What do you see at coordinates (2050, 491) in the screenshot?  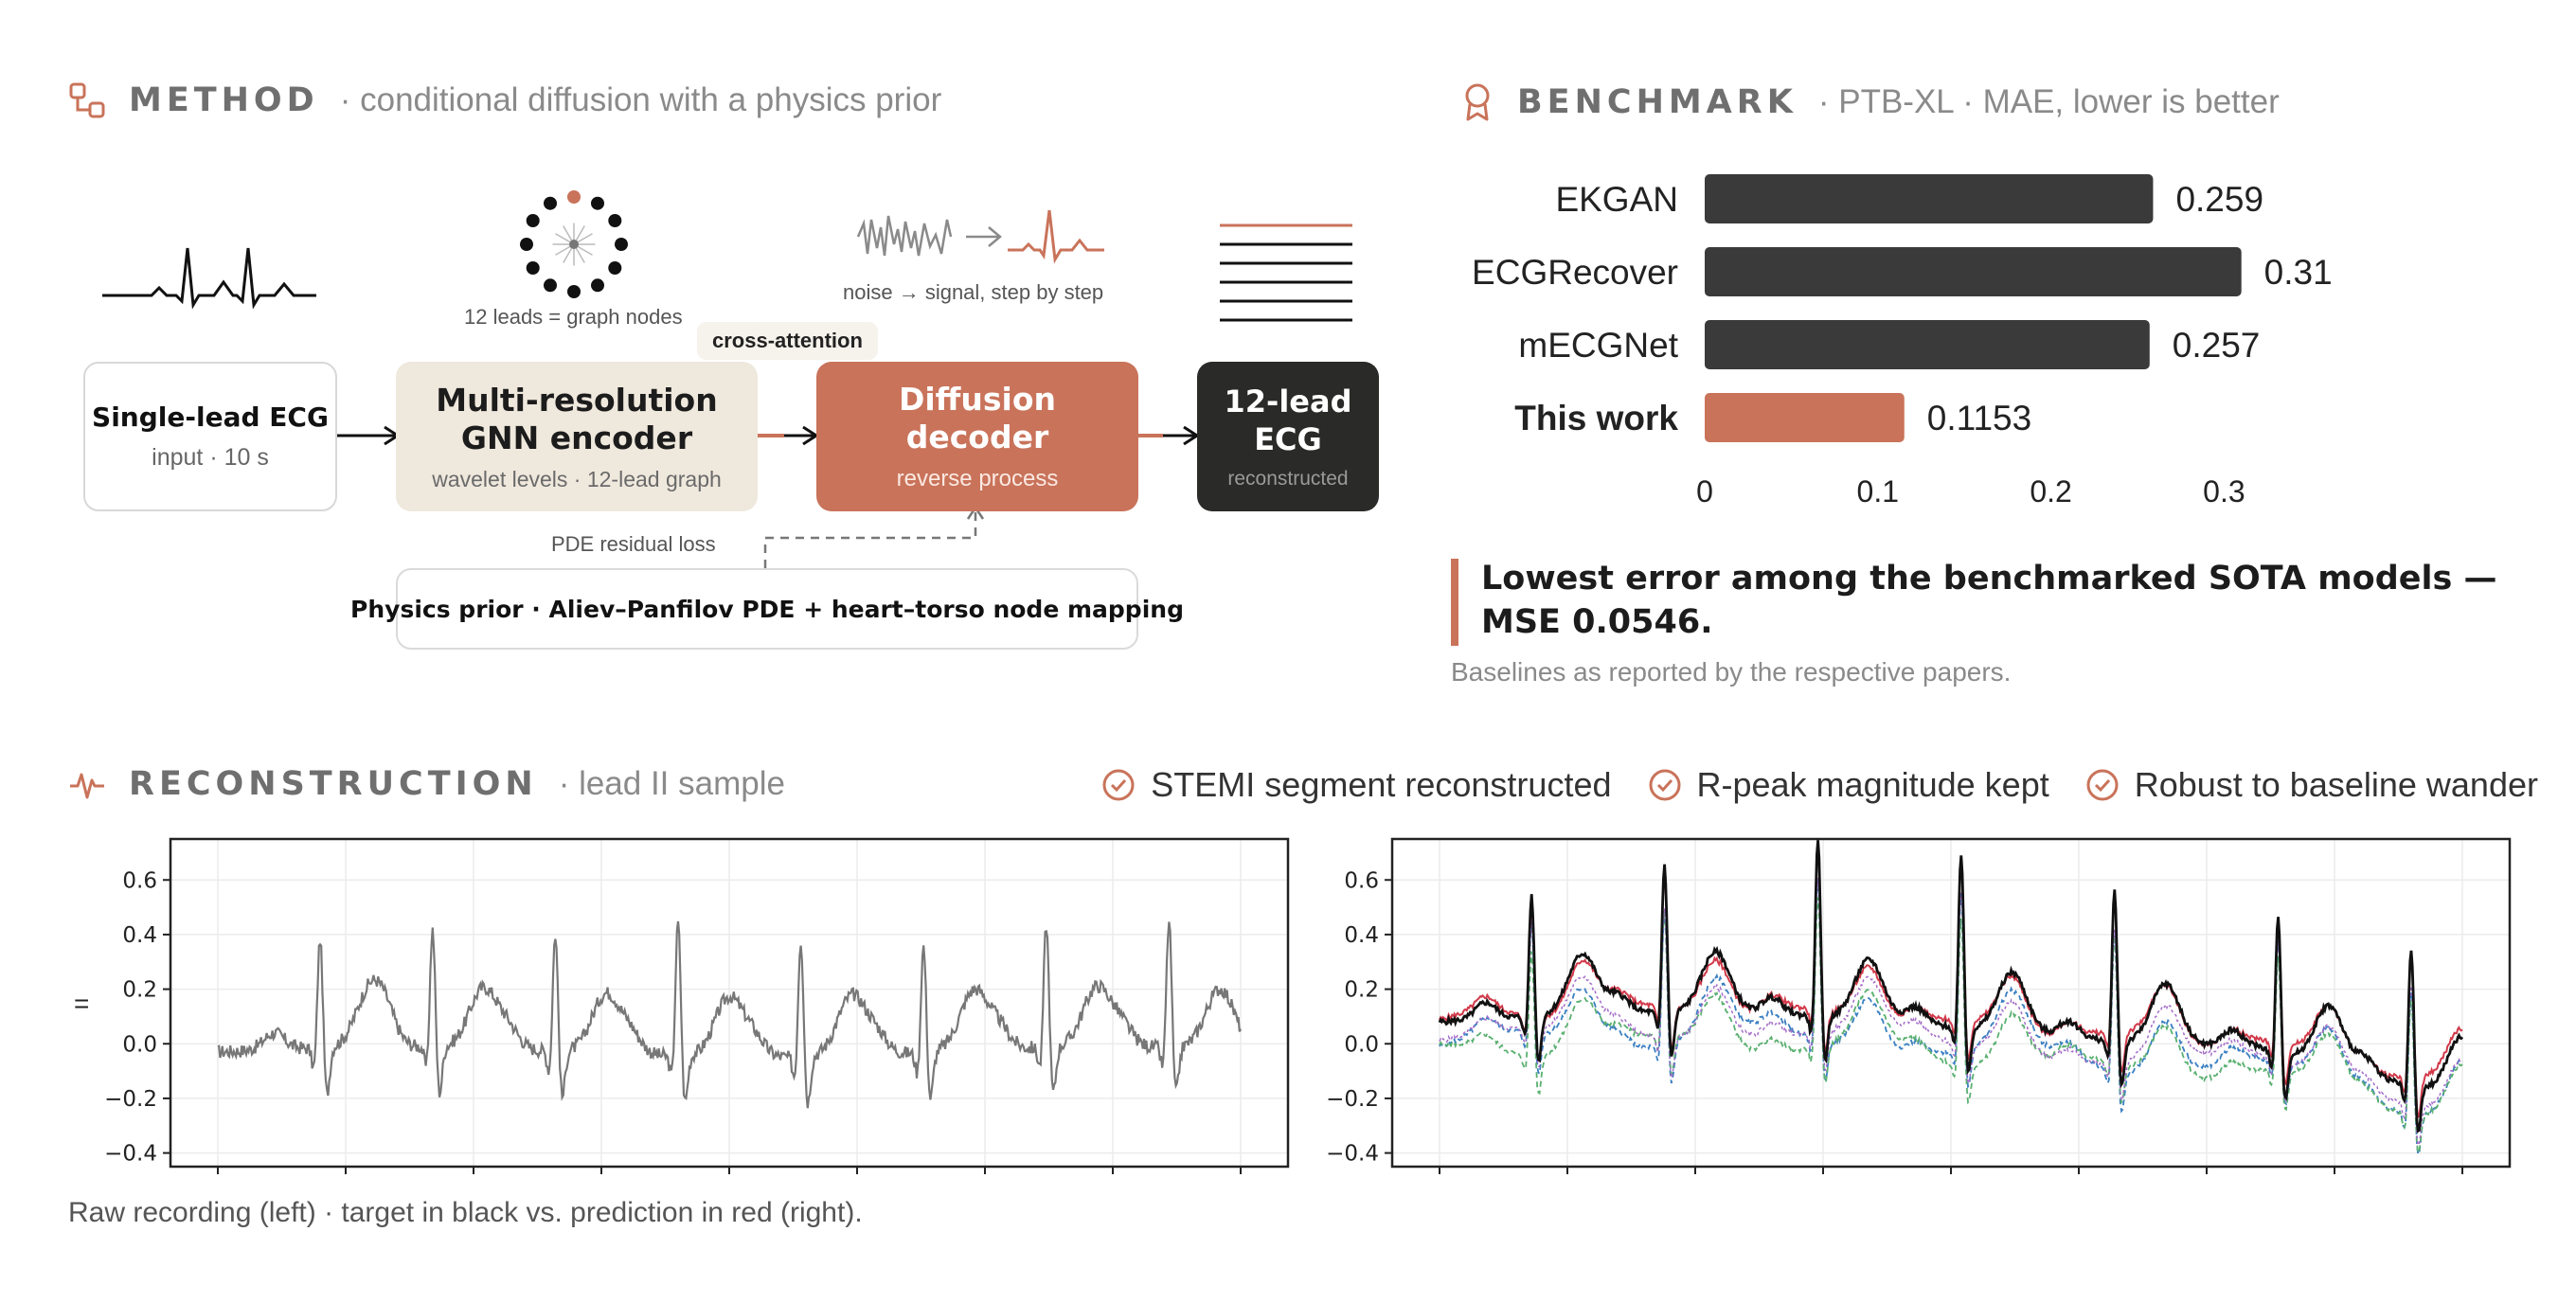 I see `x-tick-label: 0.2` at bounding box center [2050, 491].